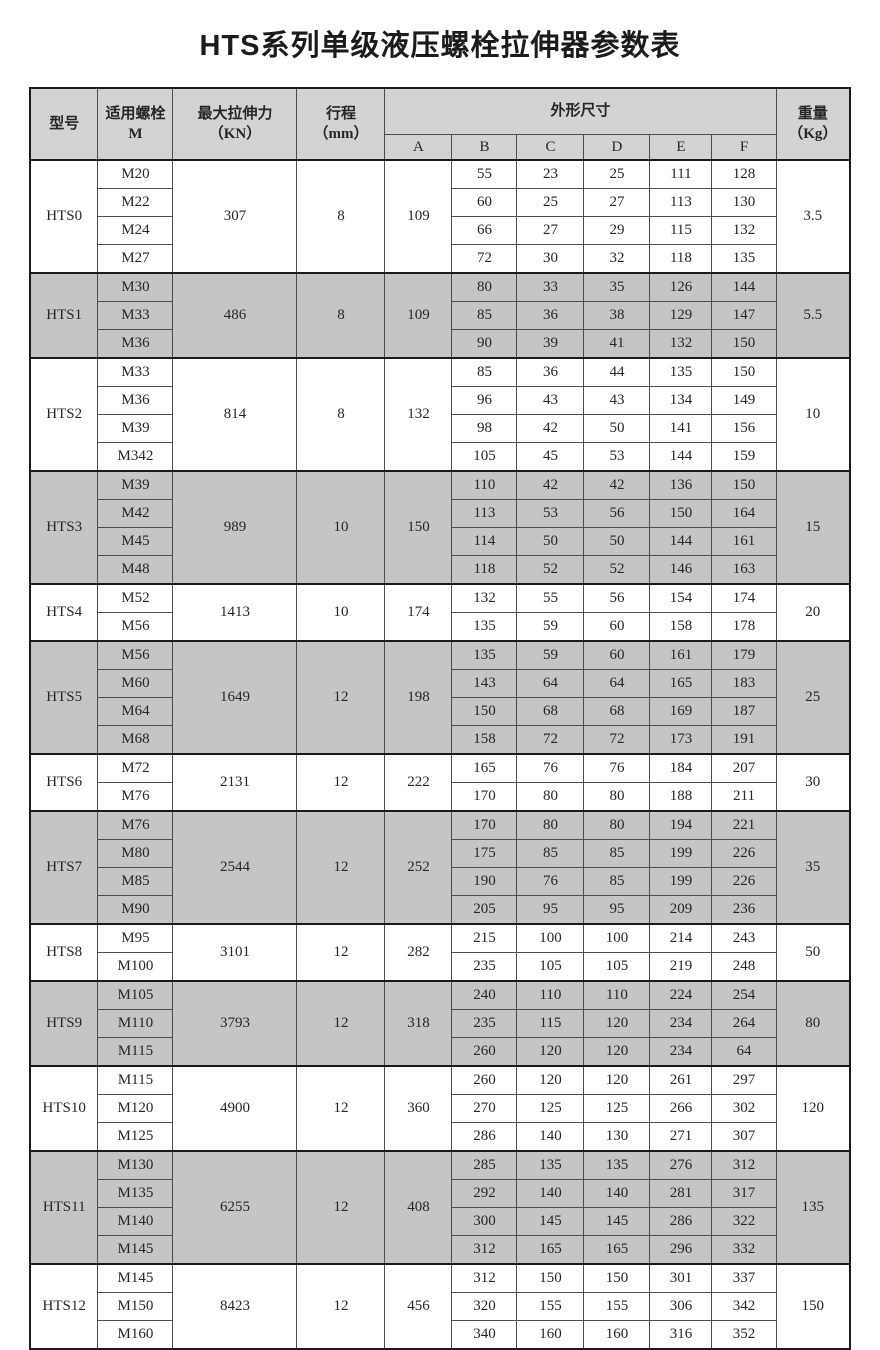  Describe the element at coordinates (550, 541) in the screenshot. I see `dim-c-cell: 50` at that location.